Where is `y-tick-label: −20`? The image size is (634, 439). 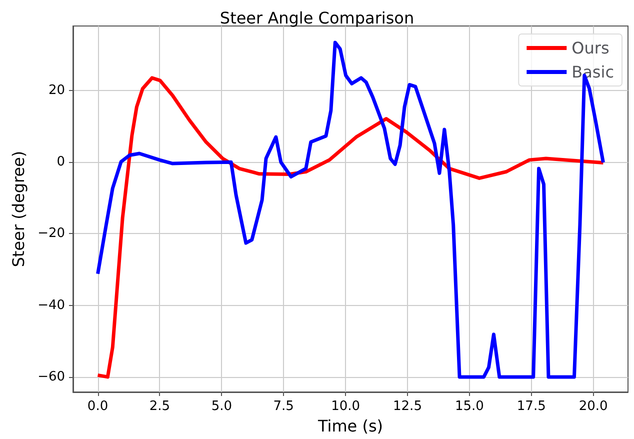 y-tick-label: −20 is located at coordinates (51, 234).